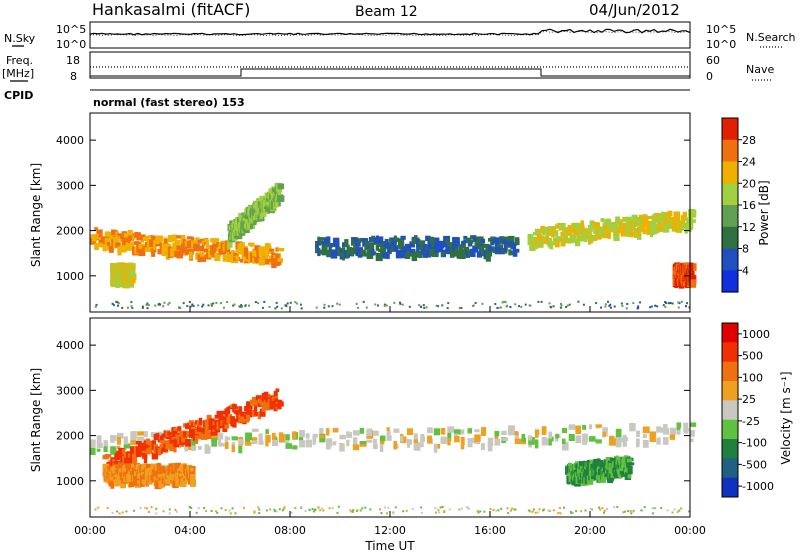  What do you see at coordinates (730, 238) in the screenshot?
I see `power-colorbar-swatch` at bounding box center [730, 238].